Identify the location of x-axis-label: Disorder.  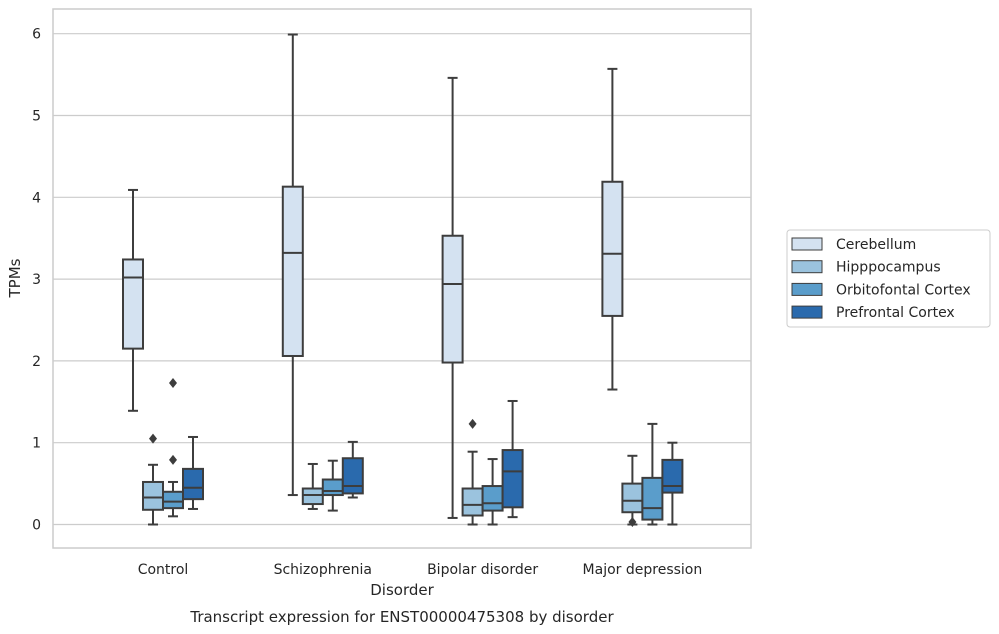
(402, 590).